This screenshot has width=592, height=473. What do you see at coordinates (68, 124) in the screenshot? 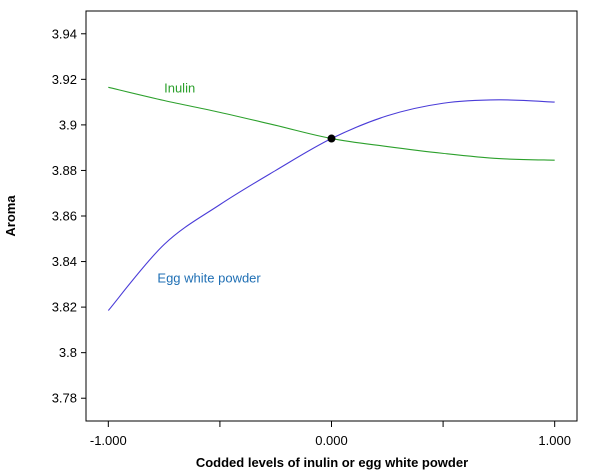
I see `y-tick-label: 3.9` at bounding box center [68, 124].